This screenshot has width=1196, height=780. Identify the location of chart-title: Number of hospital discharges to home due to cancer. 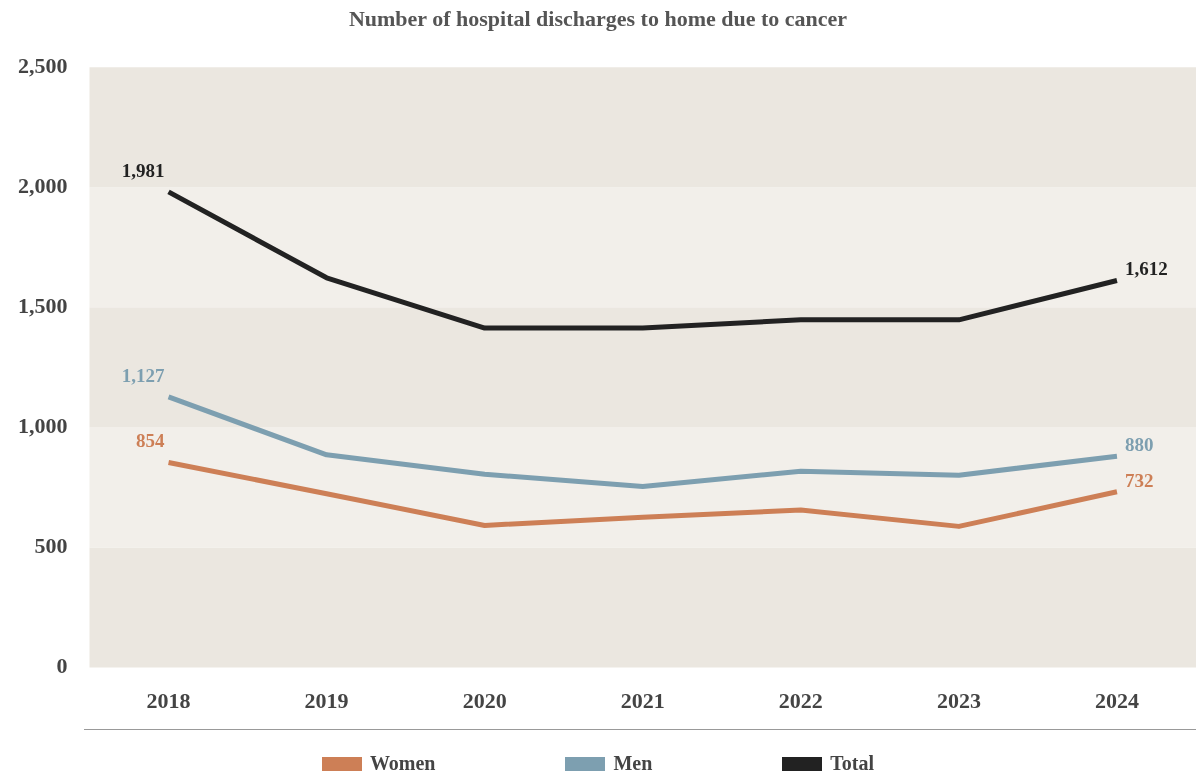
(598, 19).